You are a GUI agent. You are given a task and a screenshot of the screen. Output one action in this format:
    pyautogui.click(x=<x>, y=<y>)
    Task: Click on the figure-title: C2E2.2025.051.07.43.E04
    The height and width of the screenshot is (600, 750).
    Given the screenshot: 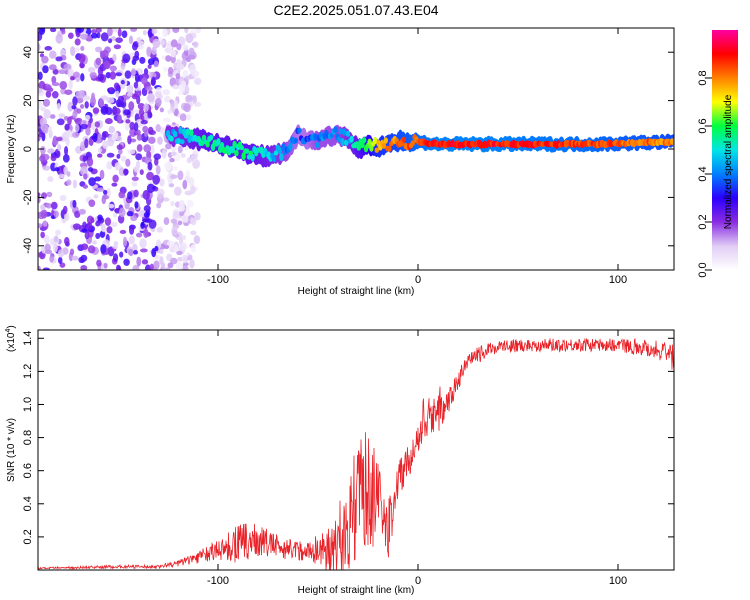 What is the action you would take?
    pyautogui.click(x=355, y=10)
    